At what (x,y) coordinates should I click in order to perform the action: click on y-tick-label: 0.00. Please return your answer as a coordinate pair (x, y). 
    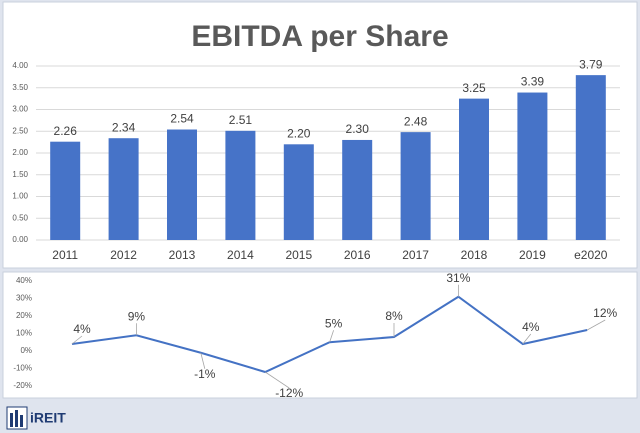
    Looking at the image, I should click on (20, 239).